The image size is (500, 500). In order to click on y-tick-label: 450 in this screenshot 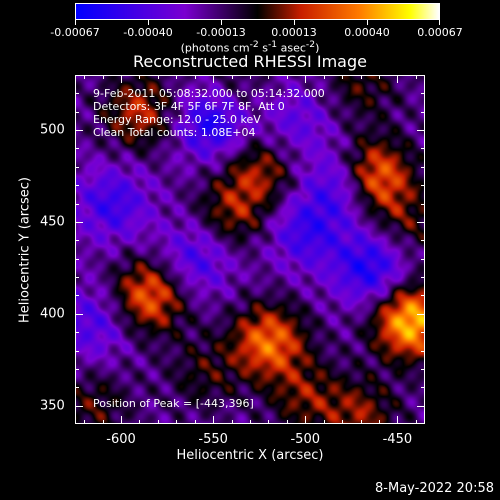, I will do `click(52, 222)`.